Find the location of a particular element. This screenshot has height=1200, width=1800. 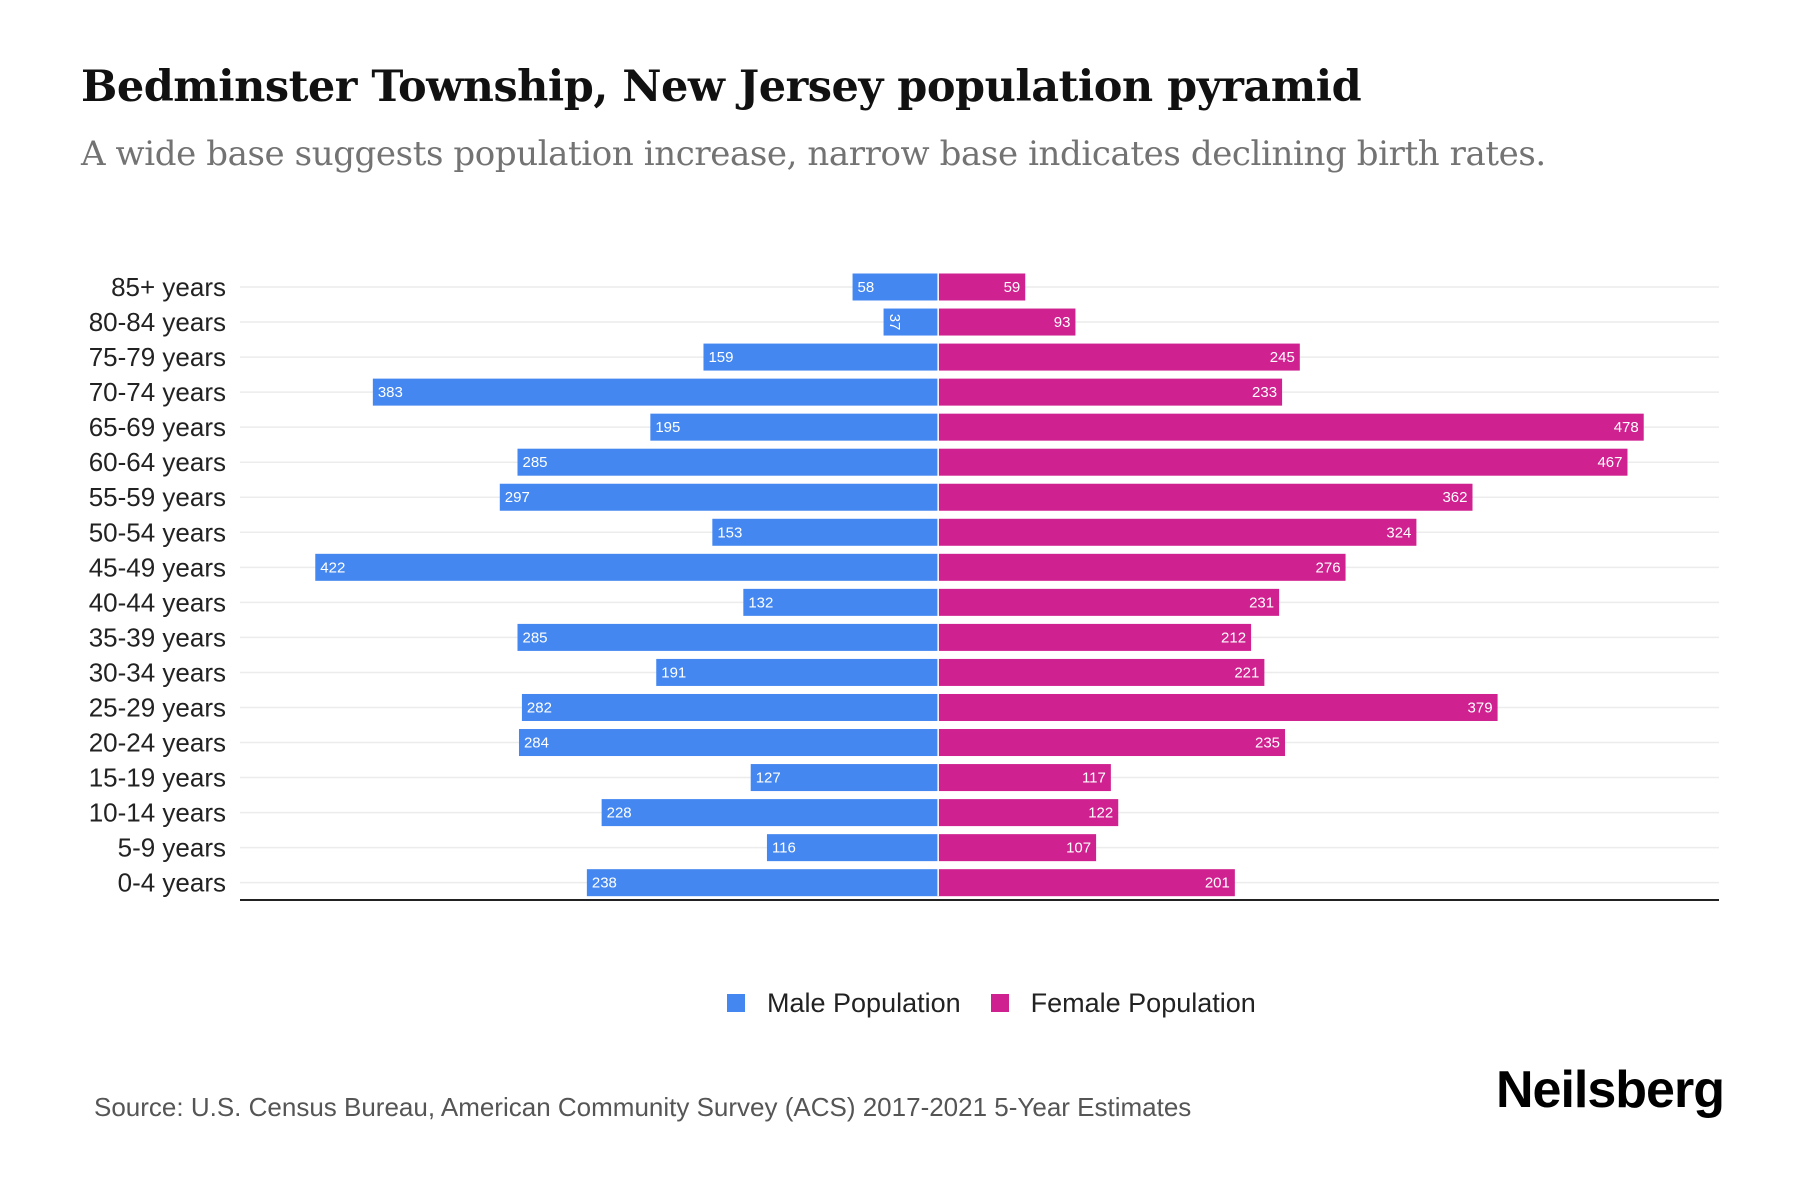

value-label-male: 58 is located at coordinates (866, 287).